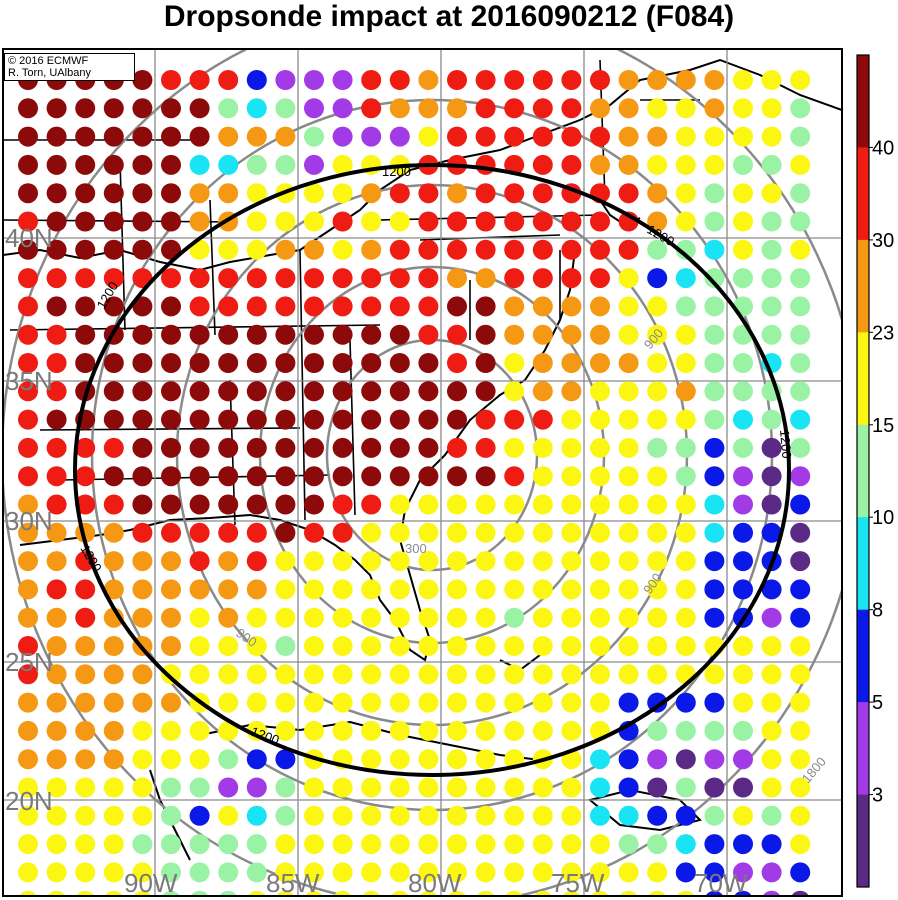 Image resolution: width=898 pixels, height=900 pixels. What do you see at coordinates (29, 381) in the screenshot?
I see `lat-label-35n: 35N` at bounding box center [29, 381].